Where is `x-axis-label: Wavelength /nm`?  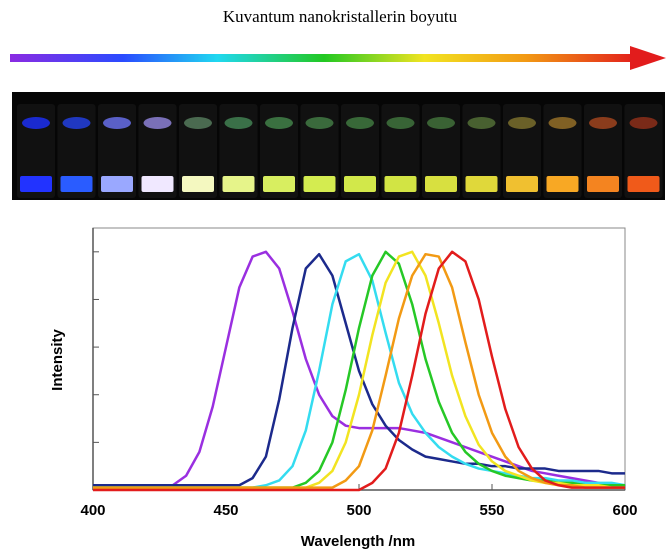 x-axis-label: Wavelength /nm is located at coordinates (358, 541).